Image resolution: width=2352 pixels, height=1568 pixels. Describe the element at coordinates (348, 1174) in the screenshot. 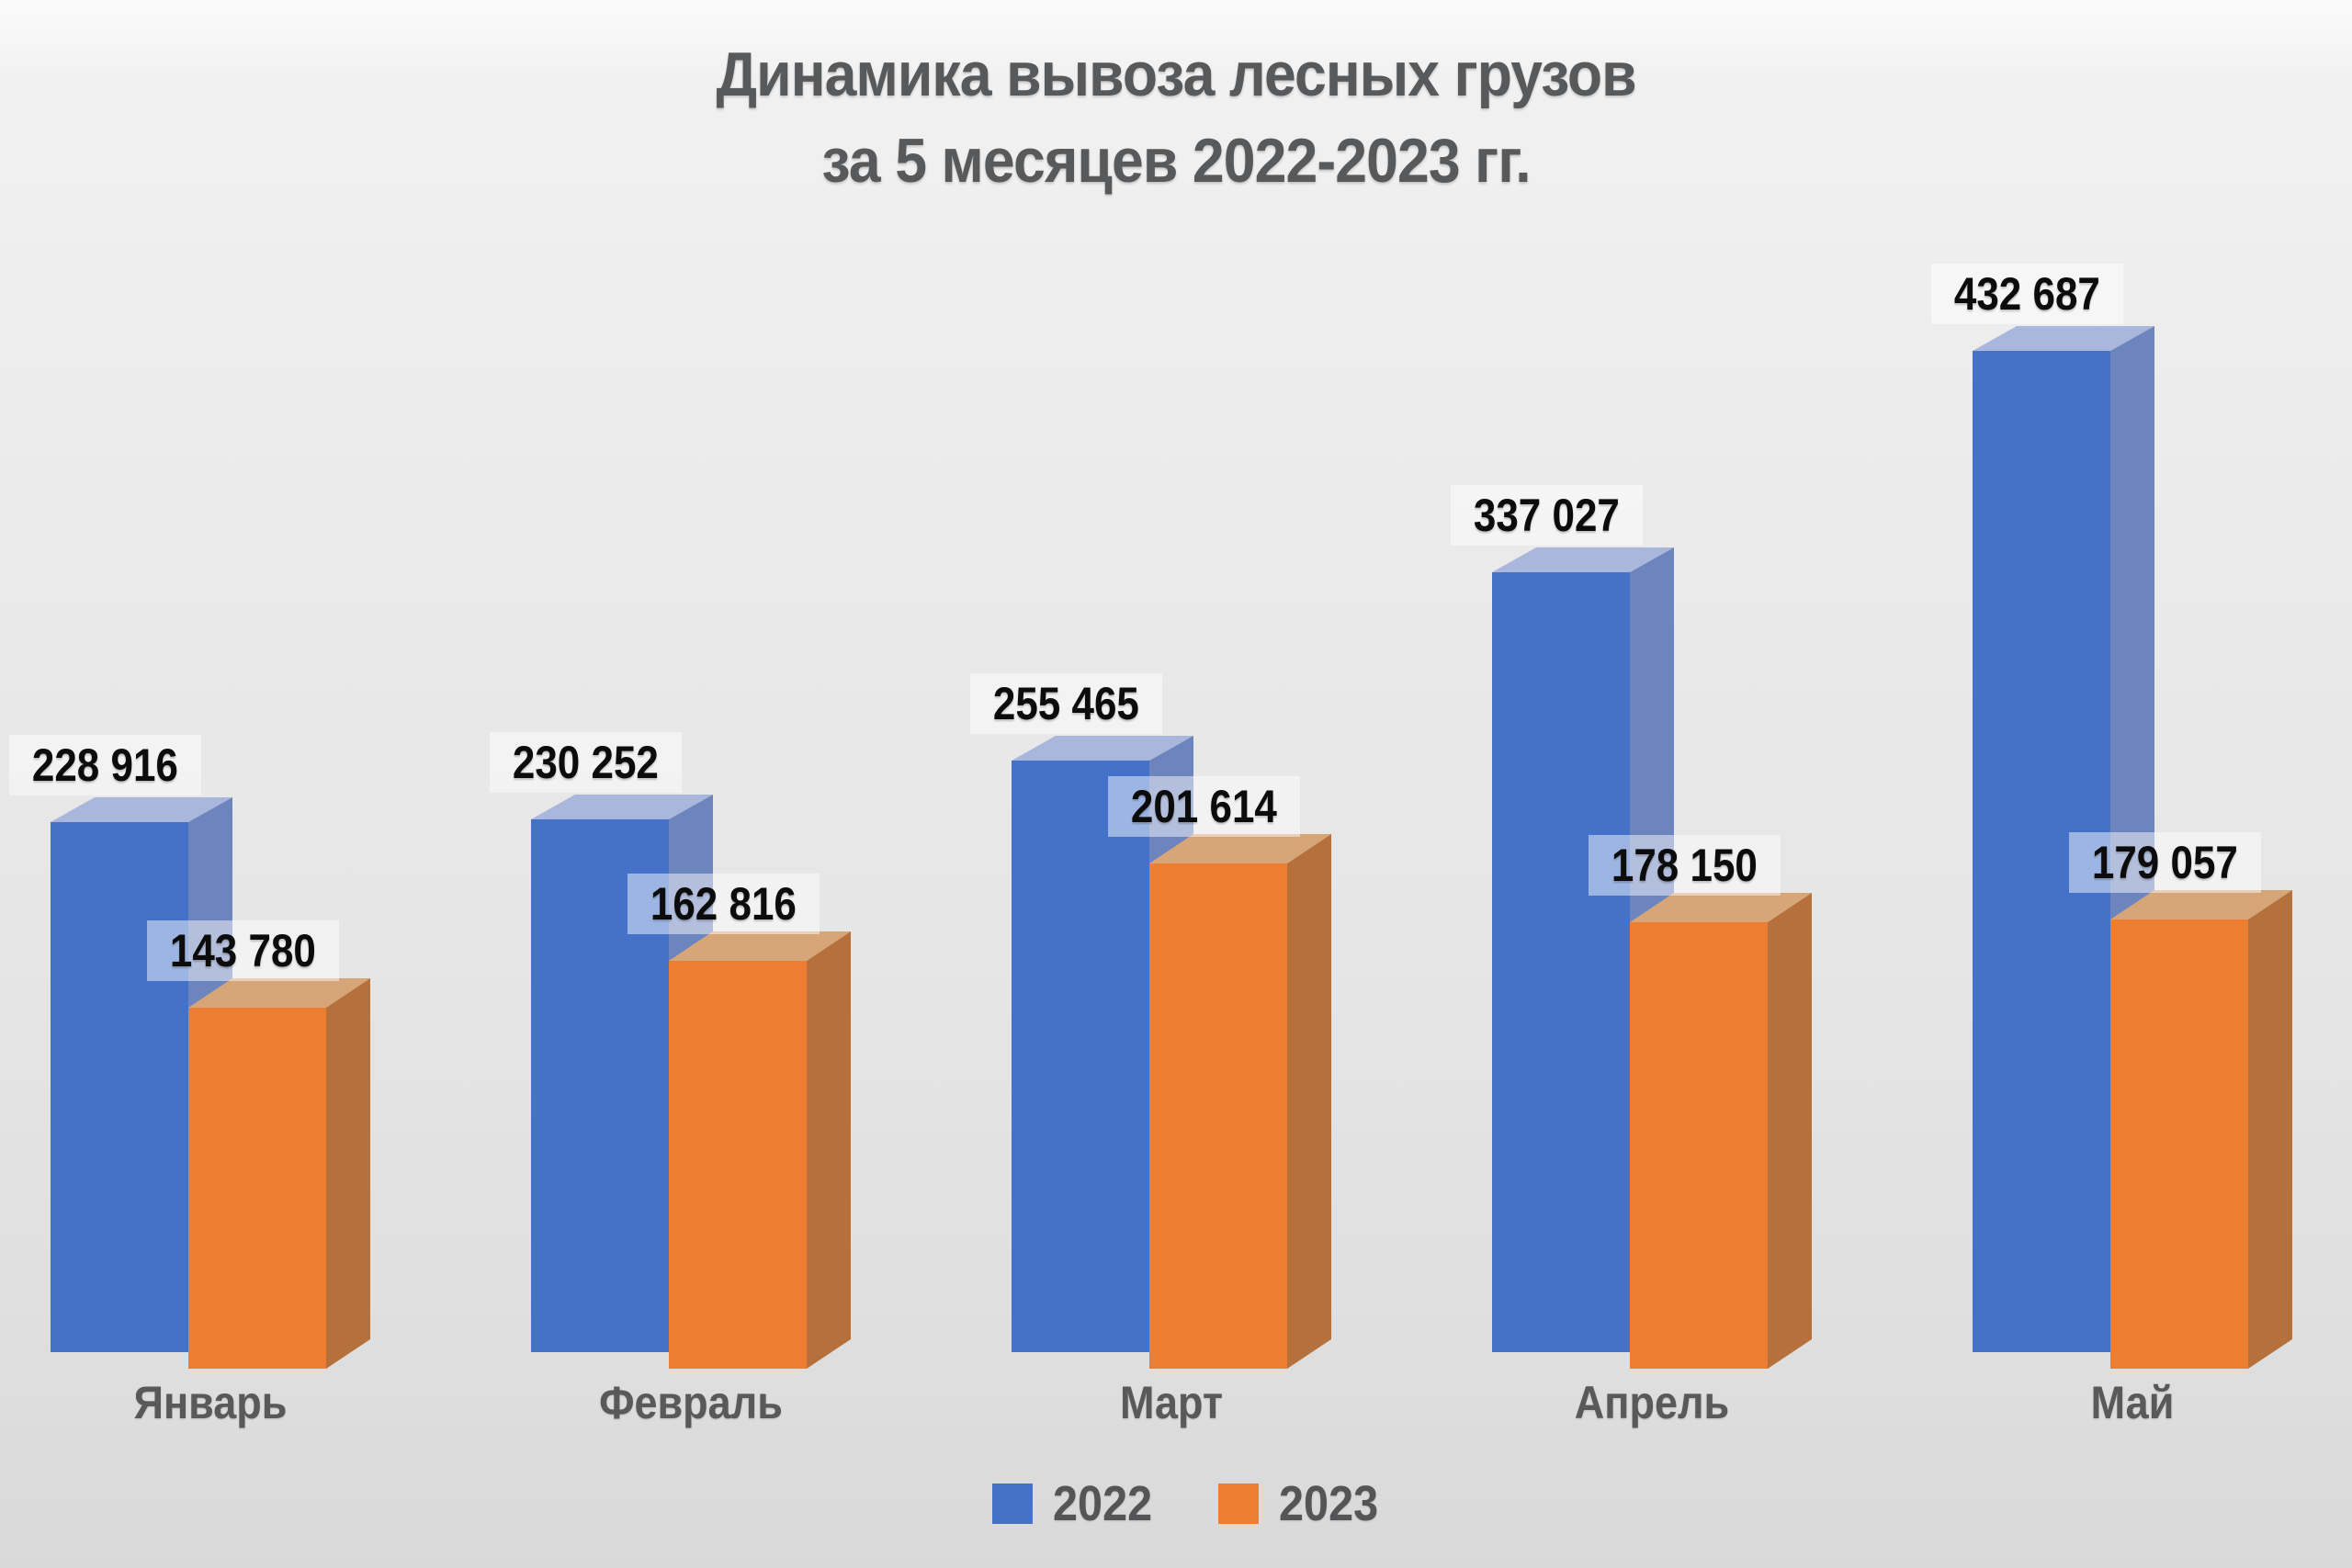

I see `bar-2023-Январь-side` at that location.